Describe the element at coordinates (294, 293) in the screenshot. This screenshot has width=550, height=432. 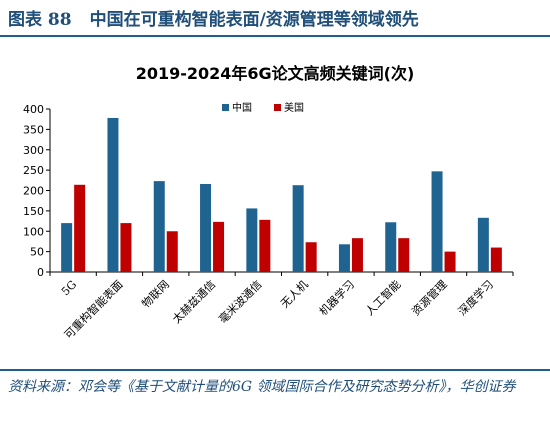
I see `x-tick-label: 无人机` at that location.